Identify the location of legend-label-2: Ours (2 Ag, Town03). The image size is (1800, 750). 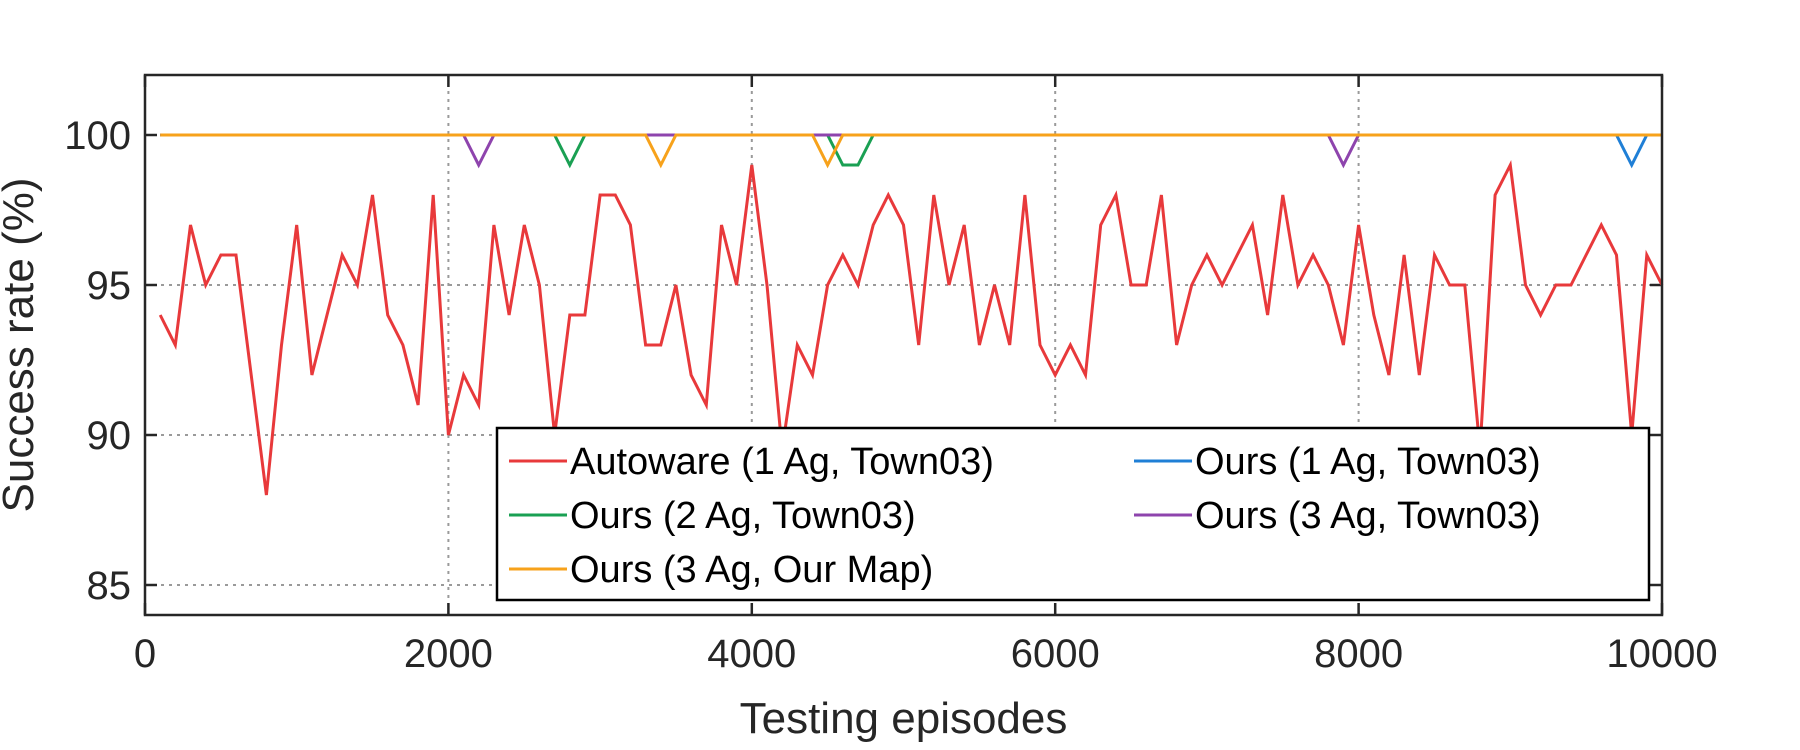
(743, 516).